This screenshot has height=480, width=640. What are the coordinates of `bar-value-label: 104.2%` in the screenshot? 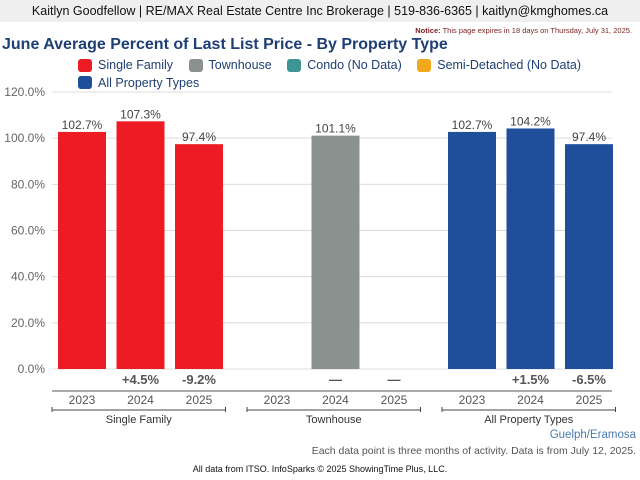 It's located at (530, 121).